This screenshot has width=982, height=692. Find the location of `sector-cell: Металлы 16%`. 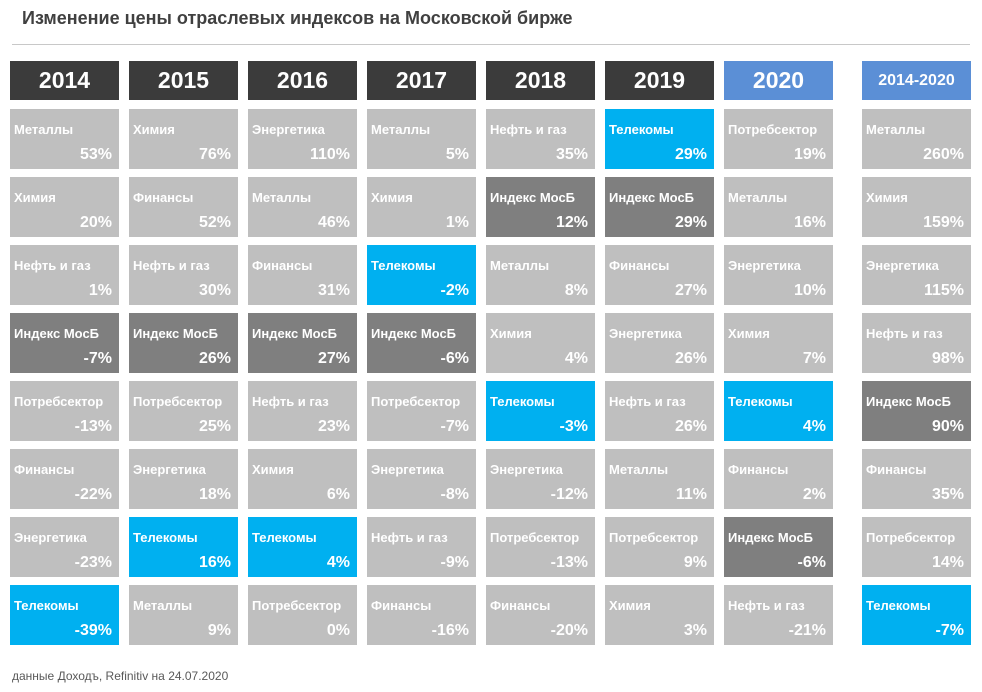

sector-cell: Металлы 16% is located at coordinates (778, 207).